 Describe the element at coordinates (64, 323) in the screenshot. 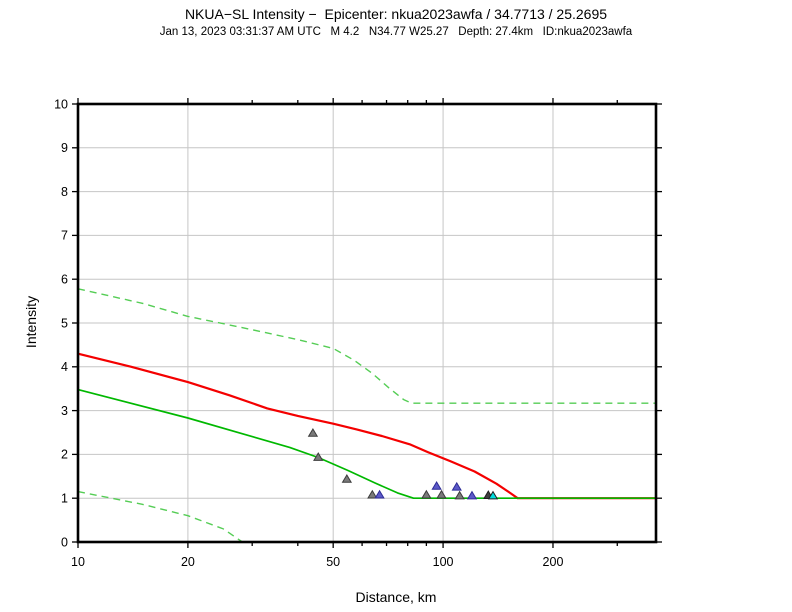

I see `y-tick-label-5: 5` at that location.